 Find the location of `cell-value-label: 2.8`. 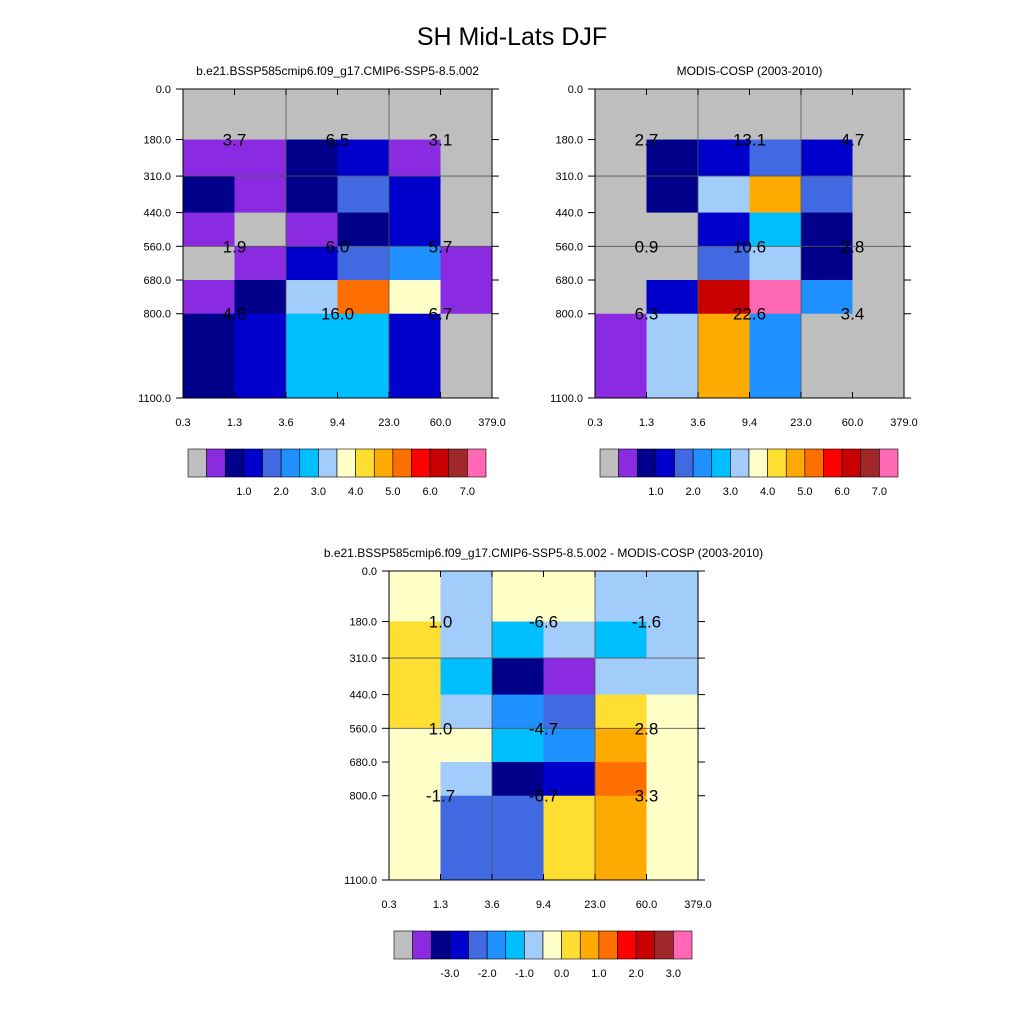

cell-value-label: 2.8 is located at coordinates (853, 246).